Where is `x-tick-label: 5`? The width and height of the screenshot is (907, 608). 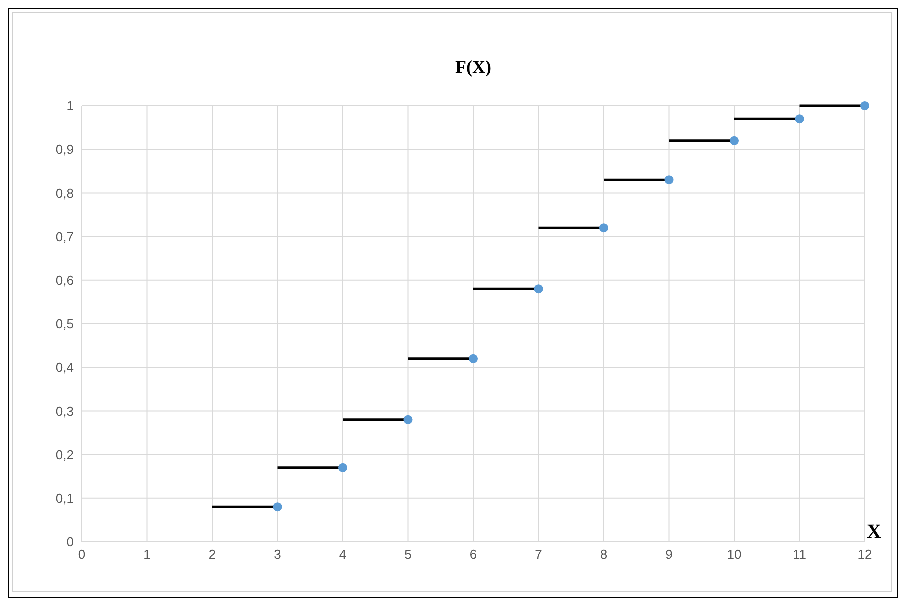 x-tick-label: 5 is located at coordinates (408, 554).